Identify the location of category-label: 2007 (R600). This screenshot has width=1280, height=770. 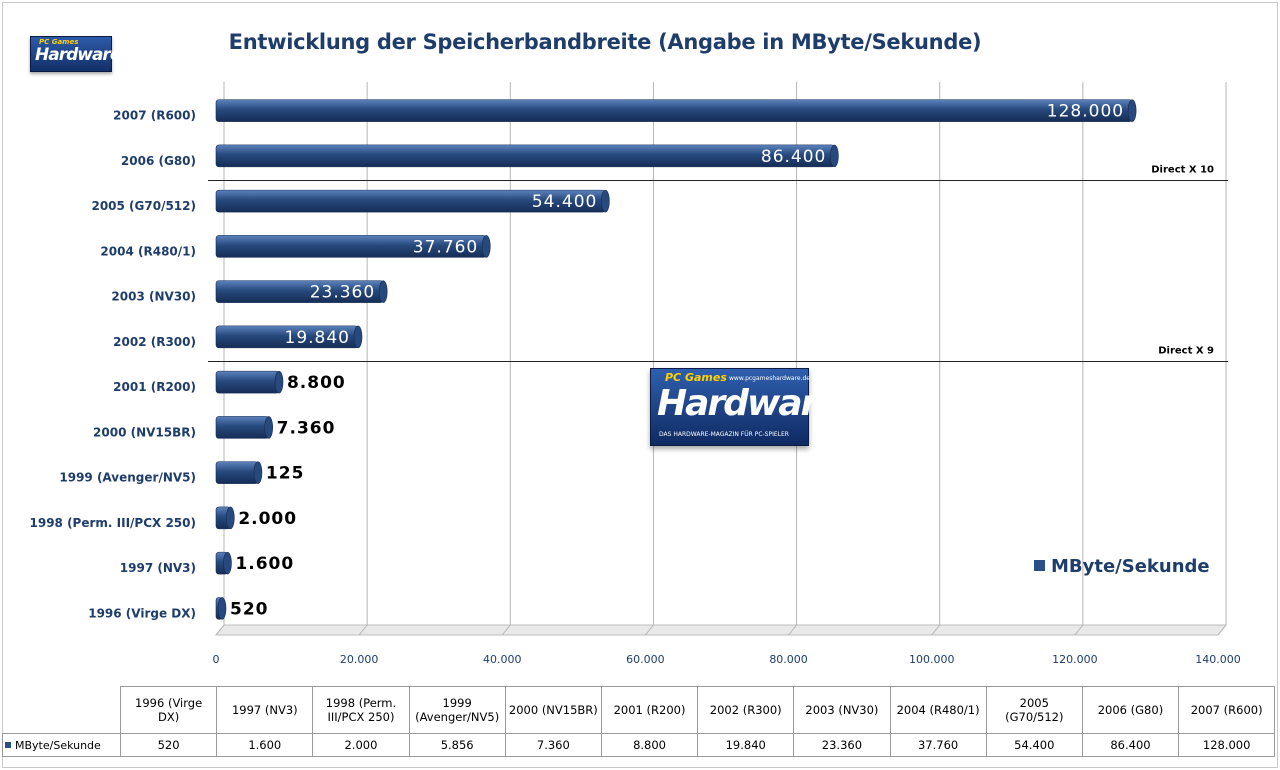
(154, 116).